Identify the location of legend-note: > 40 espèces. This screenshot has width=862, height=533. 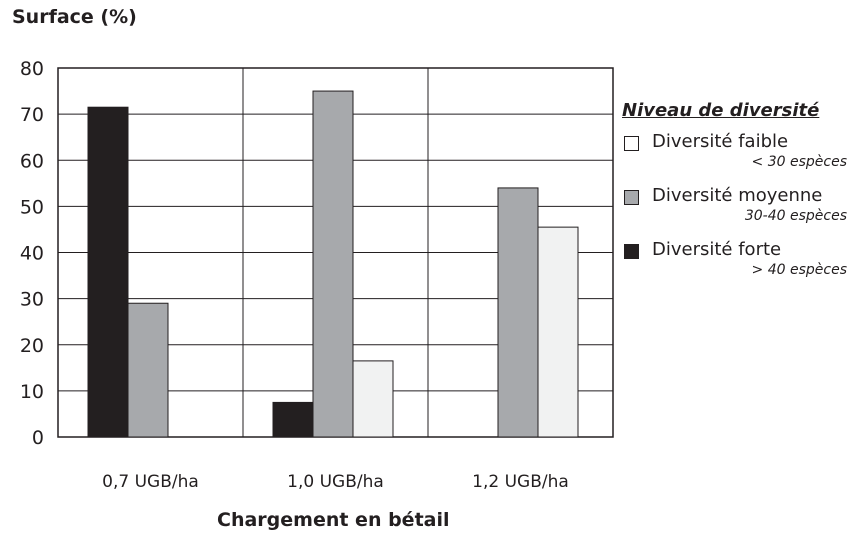
(799, 270).